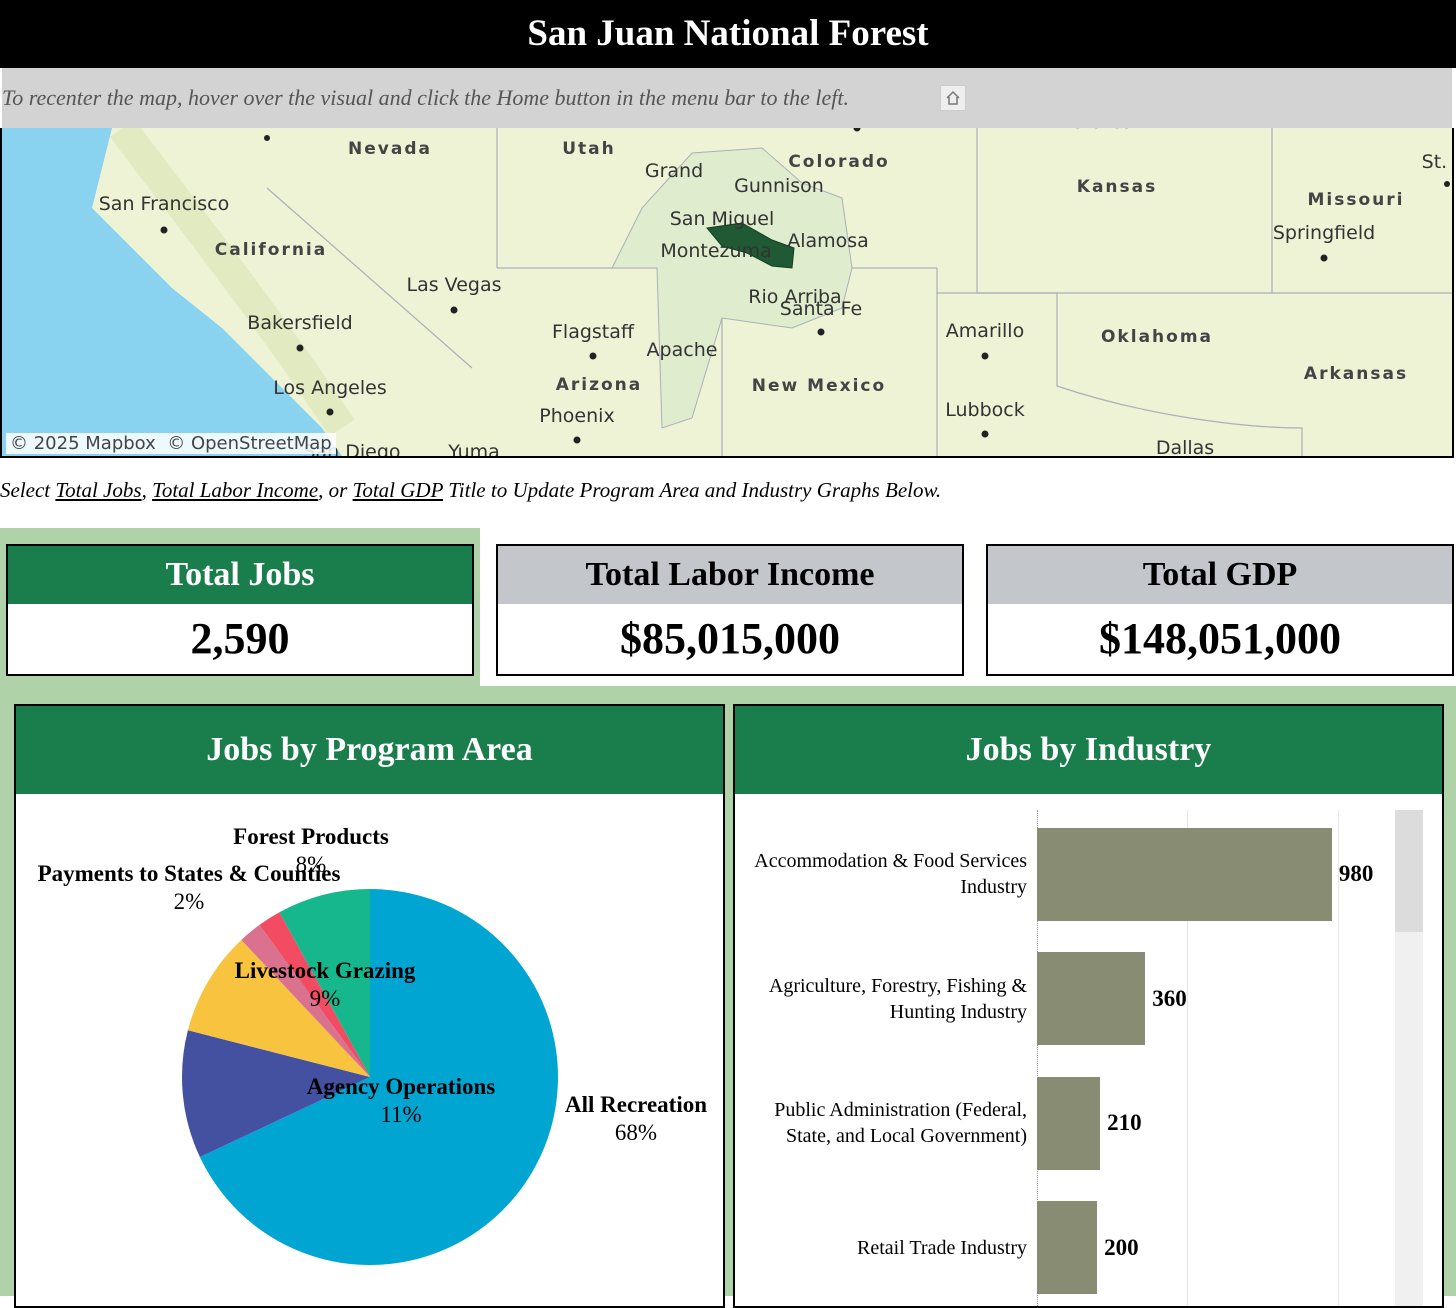 Image resolution: width=1456 pixels, height=1308 pixels. Describe the element at coordinates (636, 1104) in the screenshot. I see `slice-label: All Recreation` at that location.